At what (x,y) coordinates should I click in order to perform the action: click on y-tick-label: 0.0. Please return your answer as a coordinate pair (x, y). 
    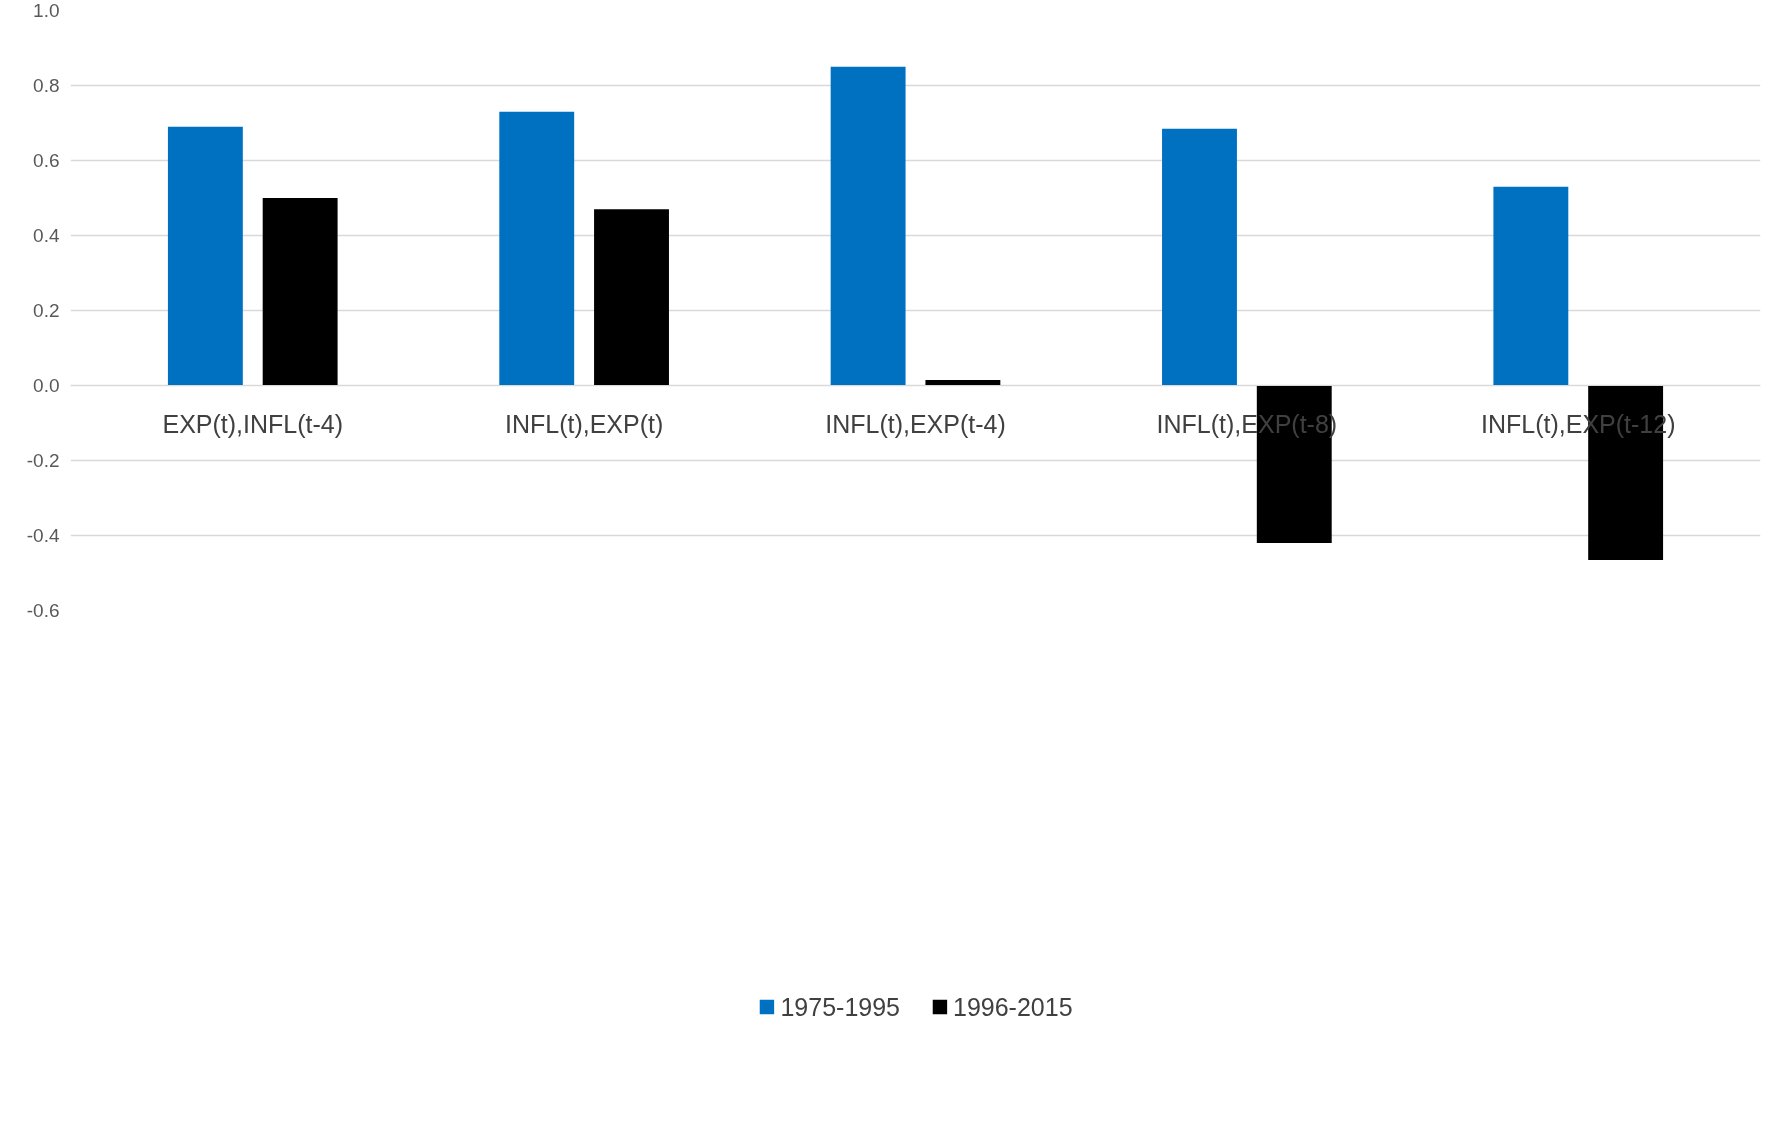
    Looking at the image, I should click on (46, 385).